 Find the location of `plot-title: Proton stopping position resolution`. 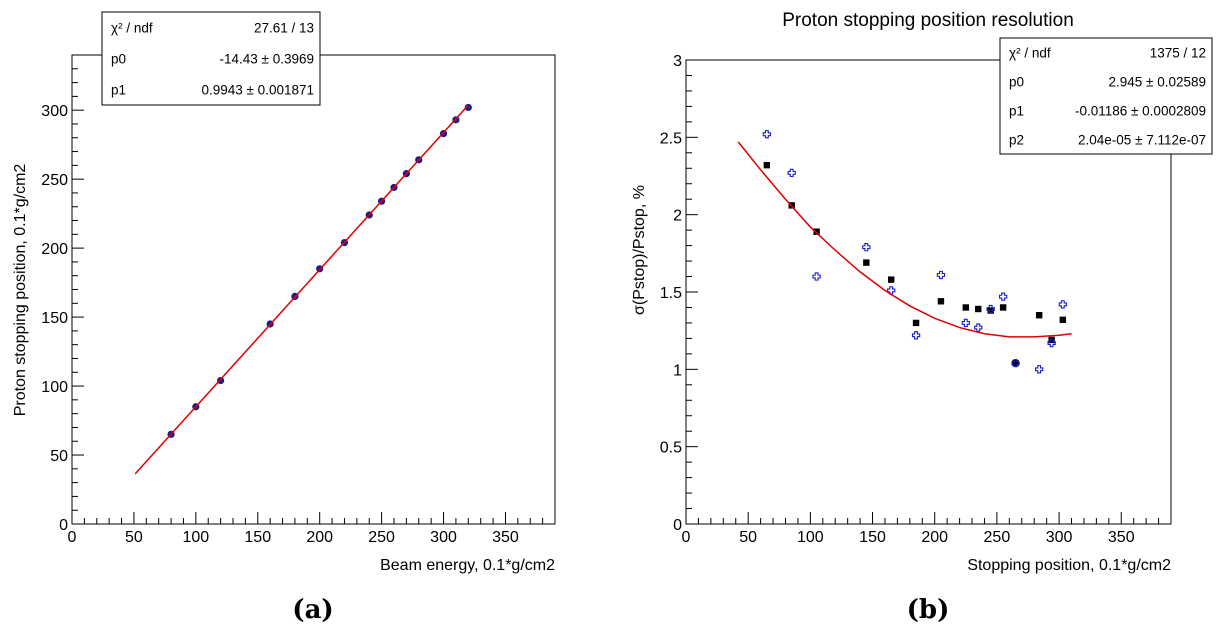

plot-title: Proton stopping position resolution is located at coordinates (928, 20).